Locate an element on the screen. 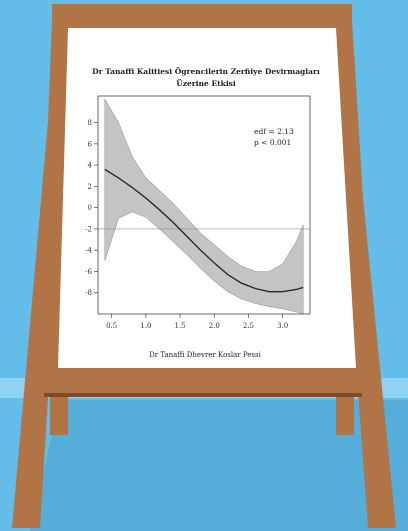  x-tick-label: 1.0 is located at coordinates (145, 326).